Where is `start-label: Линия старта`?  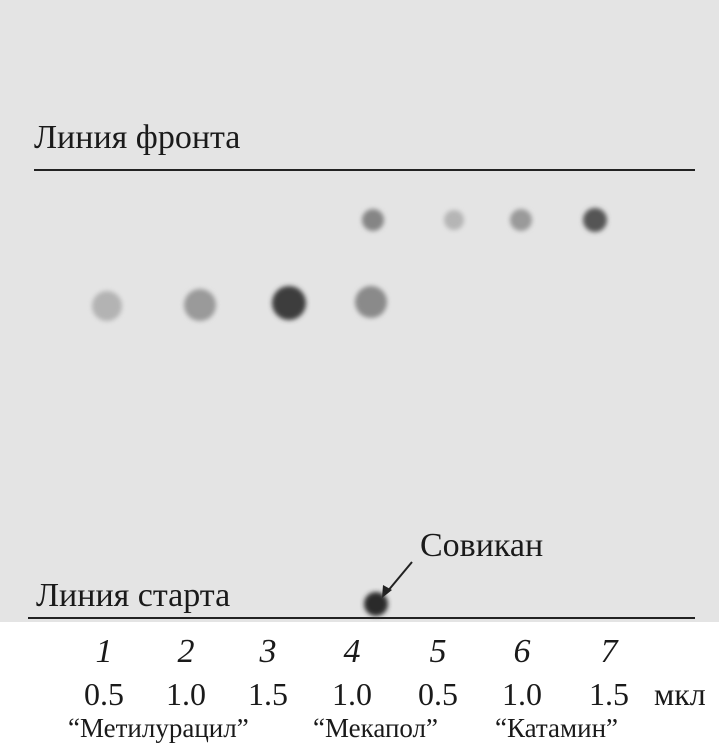 start-label: Линия старта is located at coordinates (133, 595).